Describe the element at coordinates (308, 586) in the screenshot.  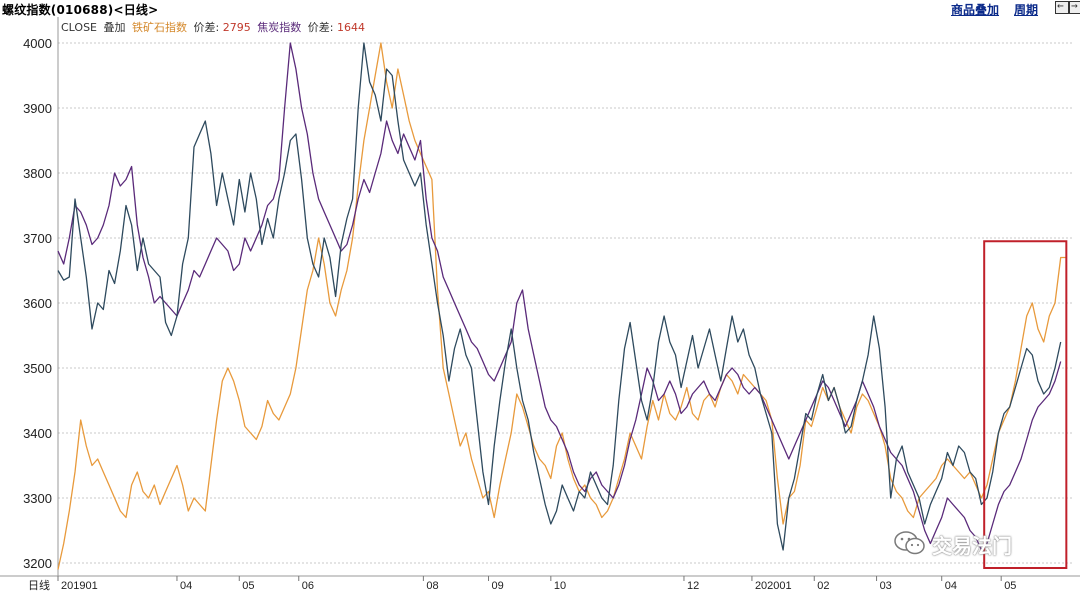
I see `x-tick-label: 06` at that location.